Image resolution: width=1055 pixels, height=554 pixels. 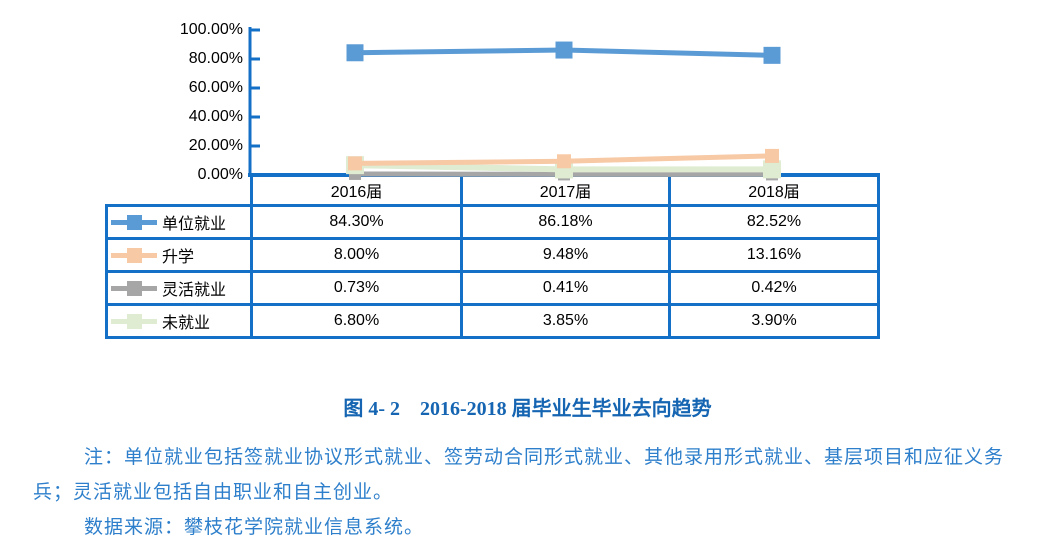 What do you see at coordinates (356, 288) in the screenshot?
I see `value-cell: 0.73%` at bounding box center [356, 288].